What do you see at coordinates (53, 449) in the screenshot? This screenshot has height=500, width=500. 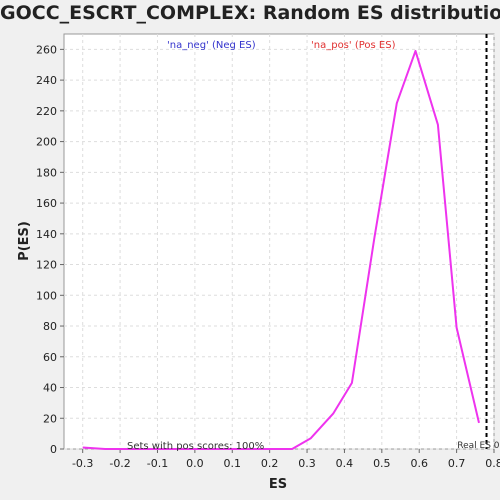 I see `y-tick-label: 0` at bounding box center [53, 449].